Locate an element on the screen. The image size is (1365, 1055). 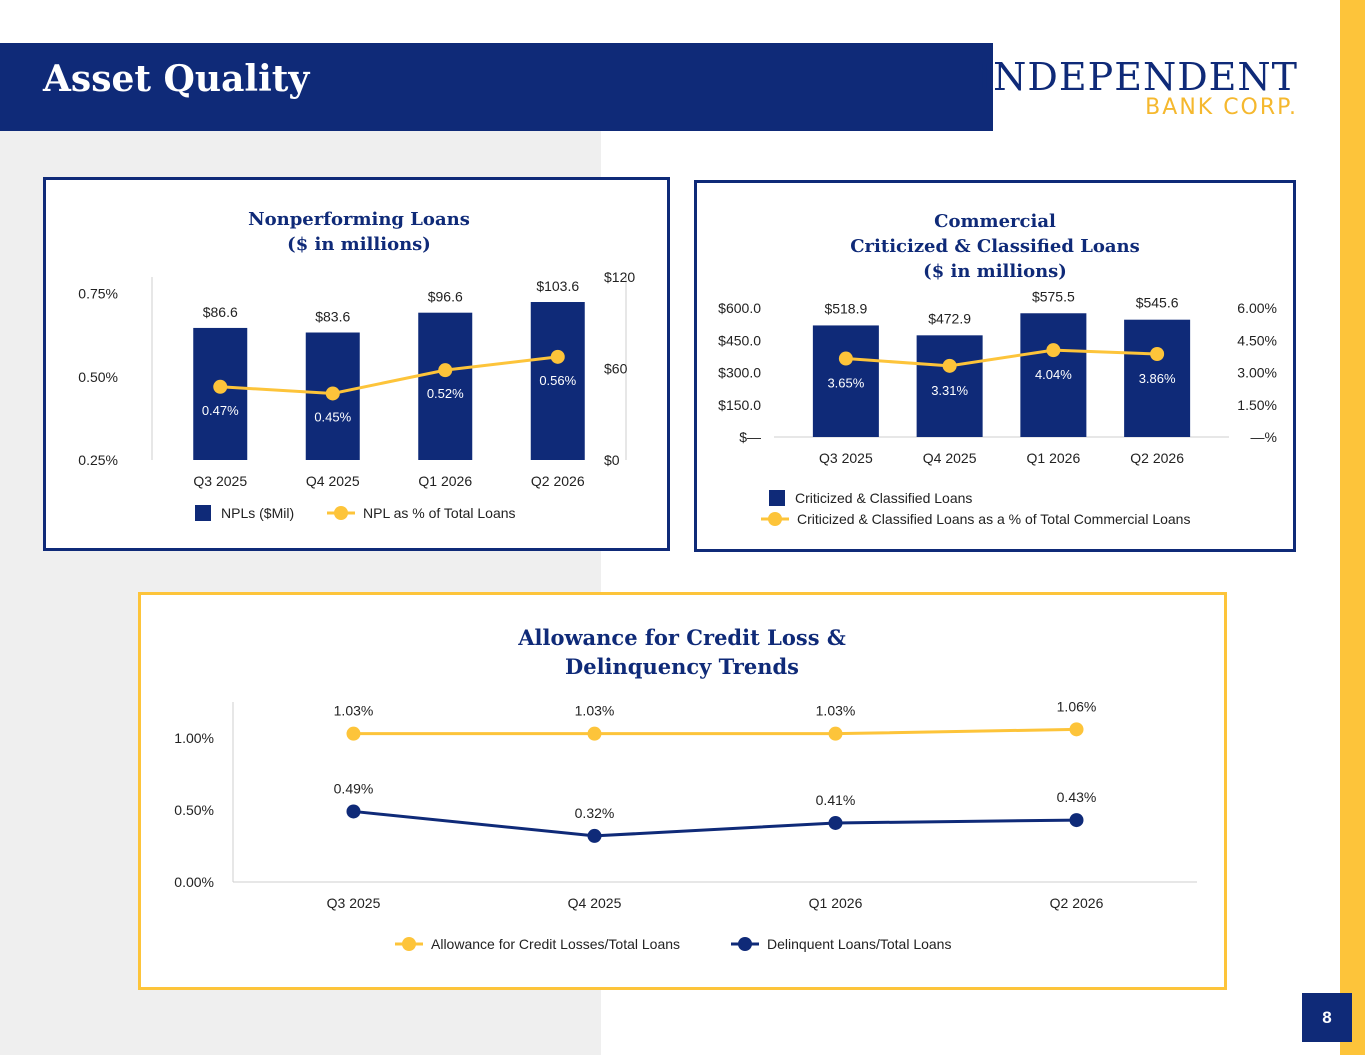
allowance-ratio-line is located at coordinates (715, 731).